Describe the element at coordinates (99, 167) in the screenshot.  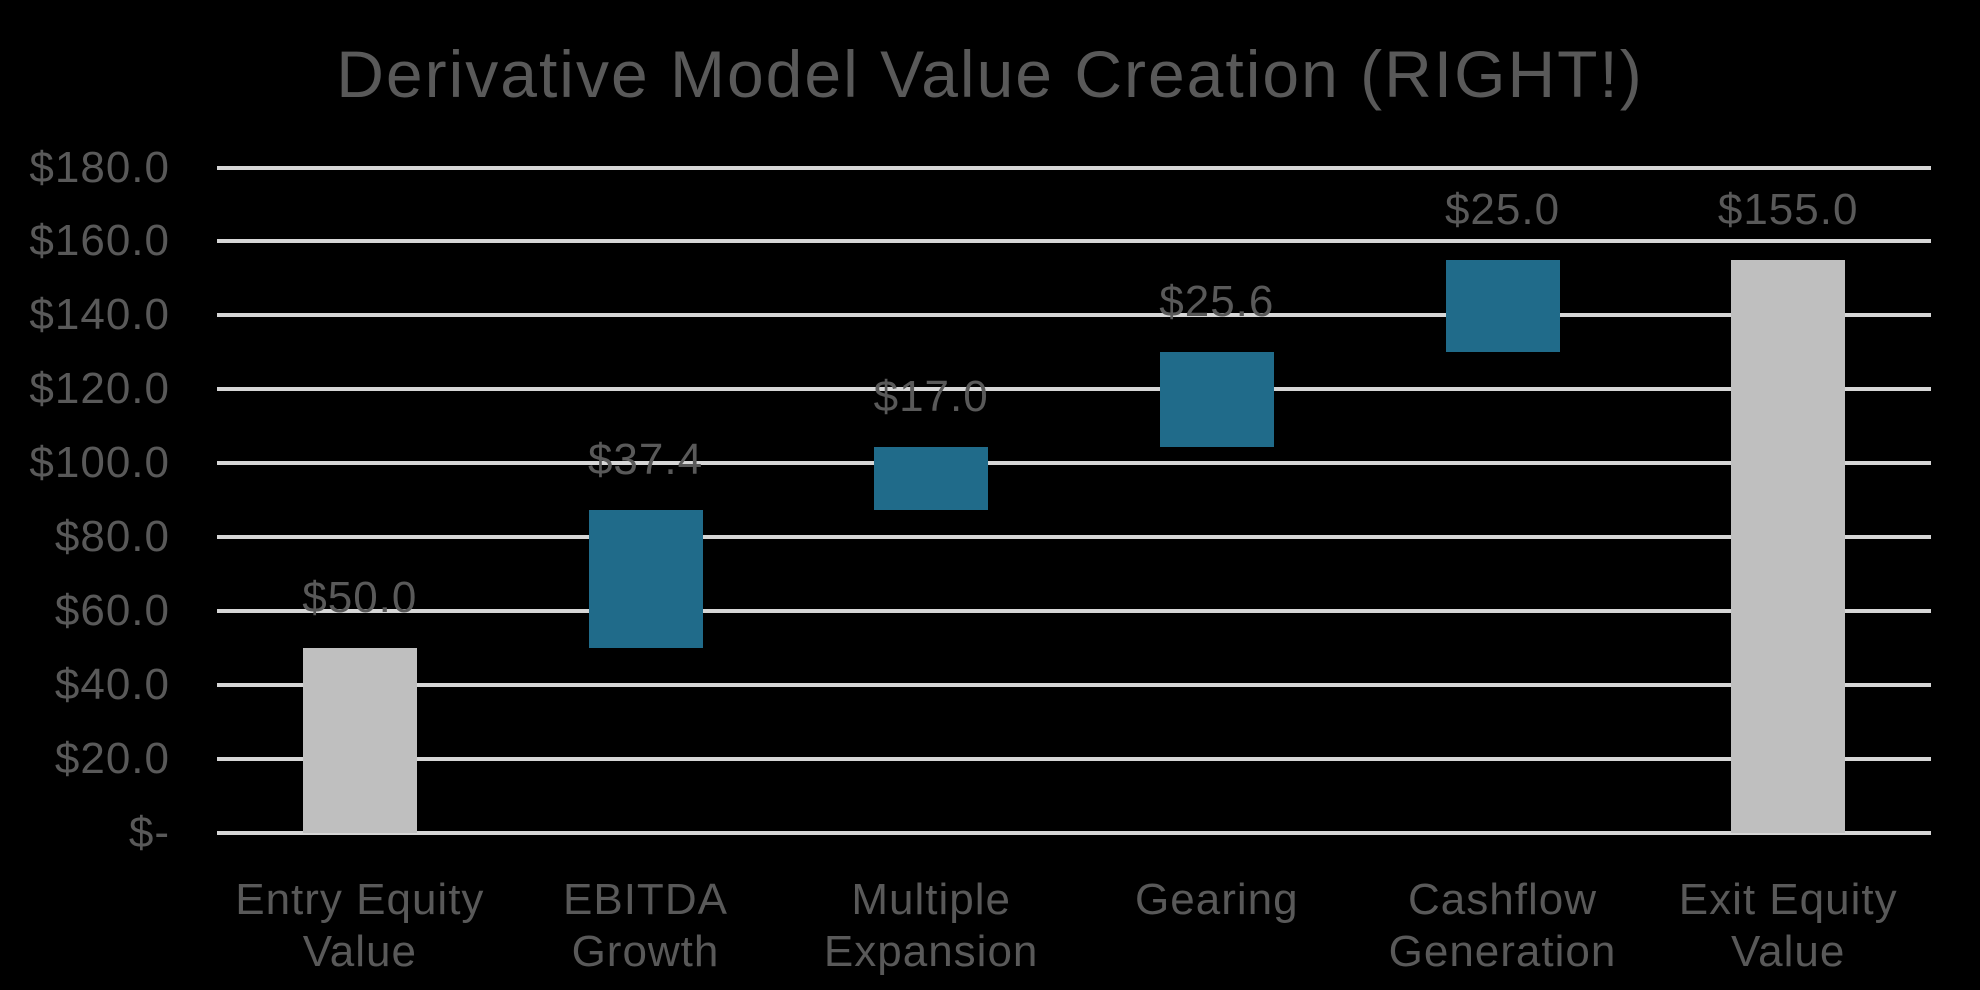
I see `y-tick-label-180: $180.0` at that location.